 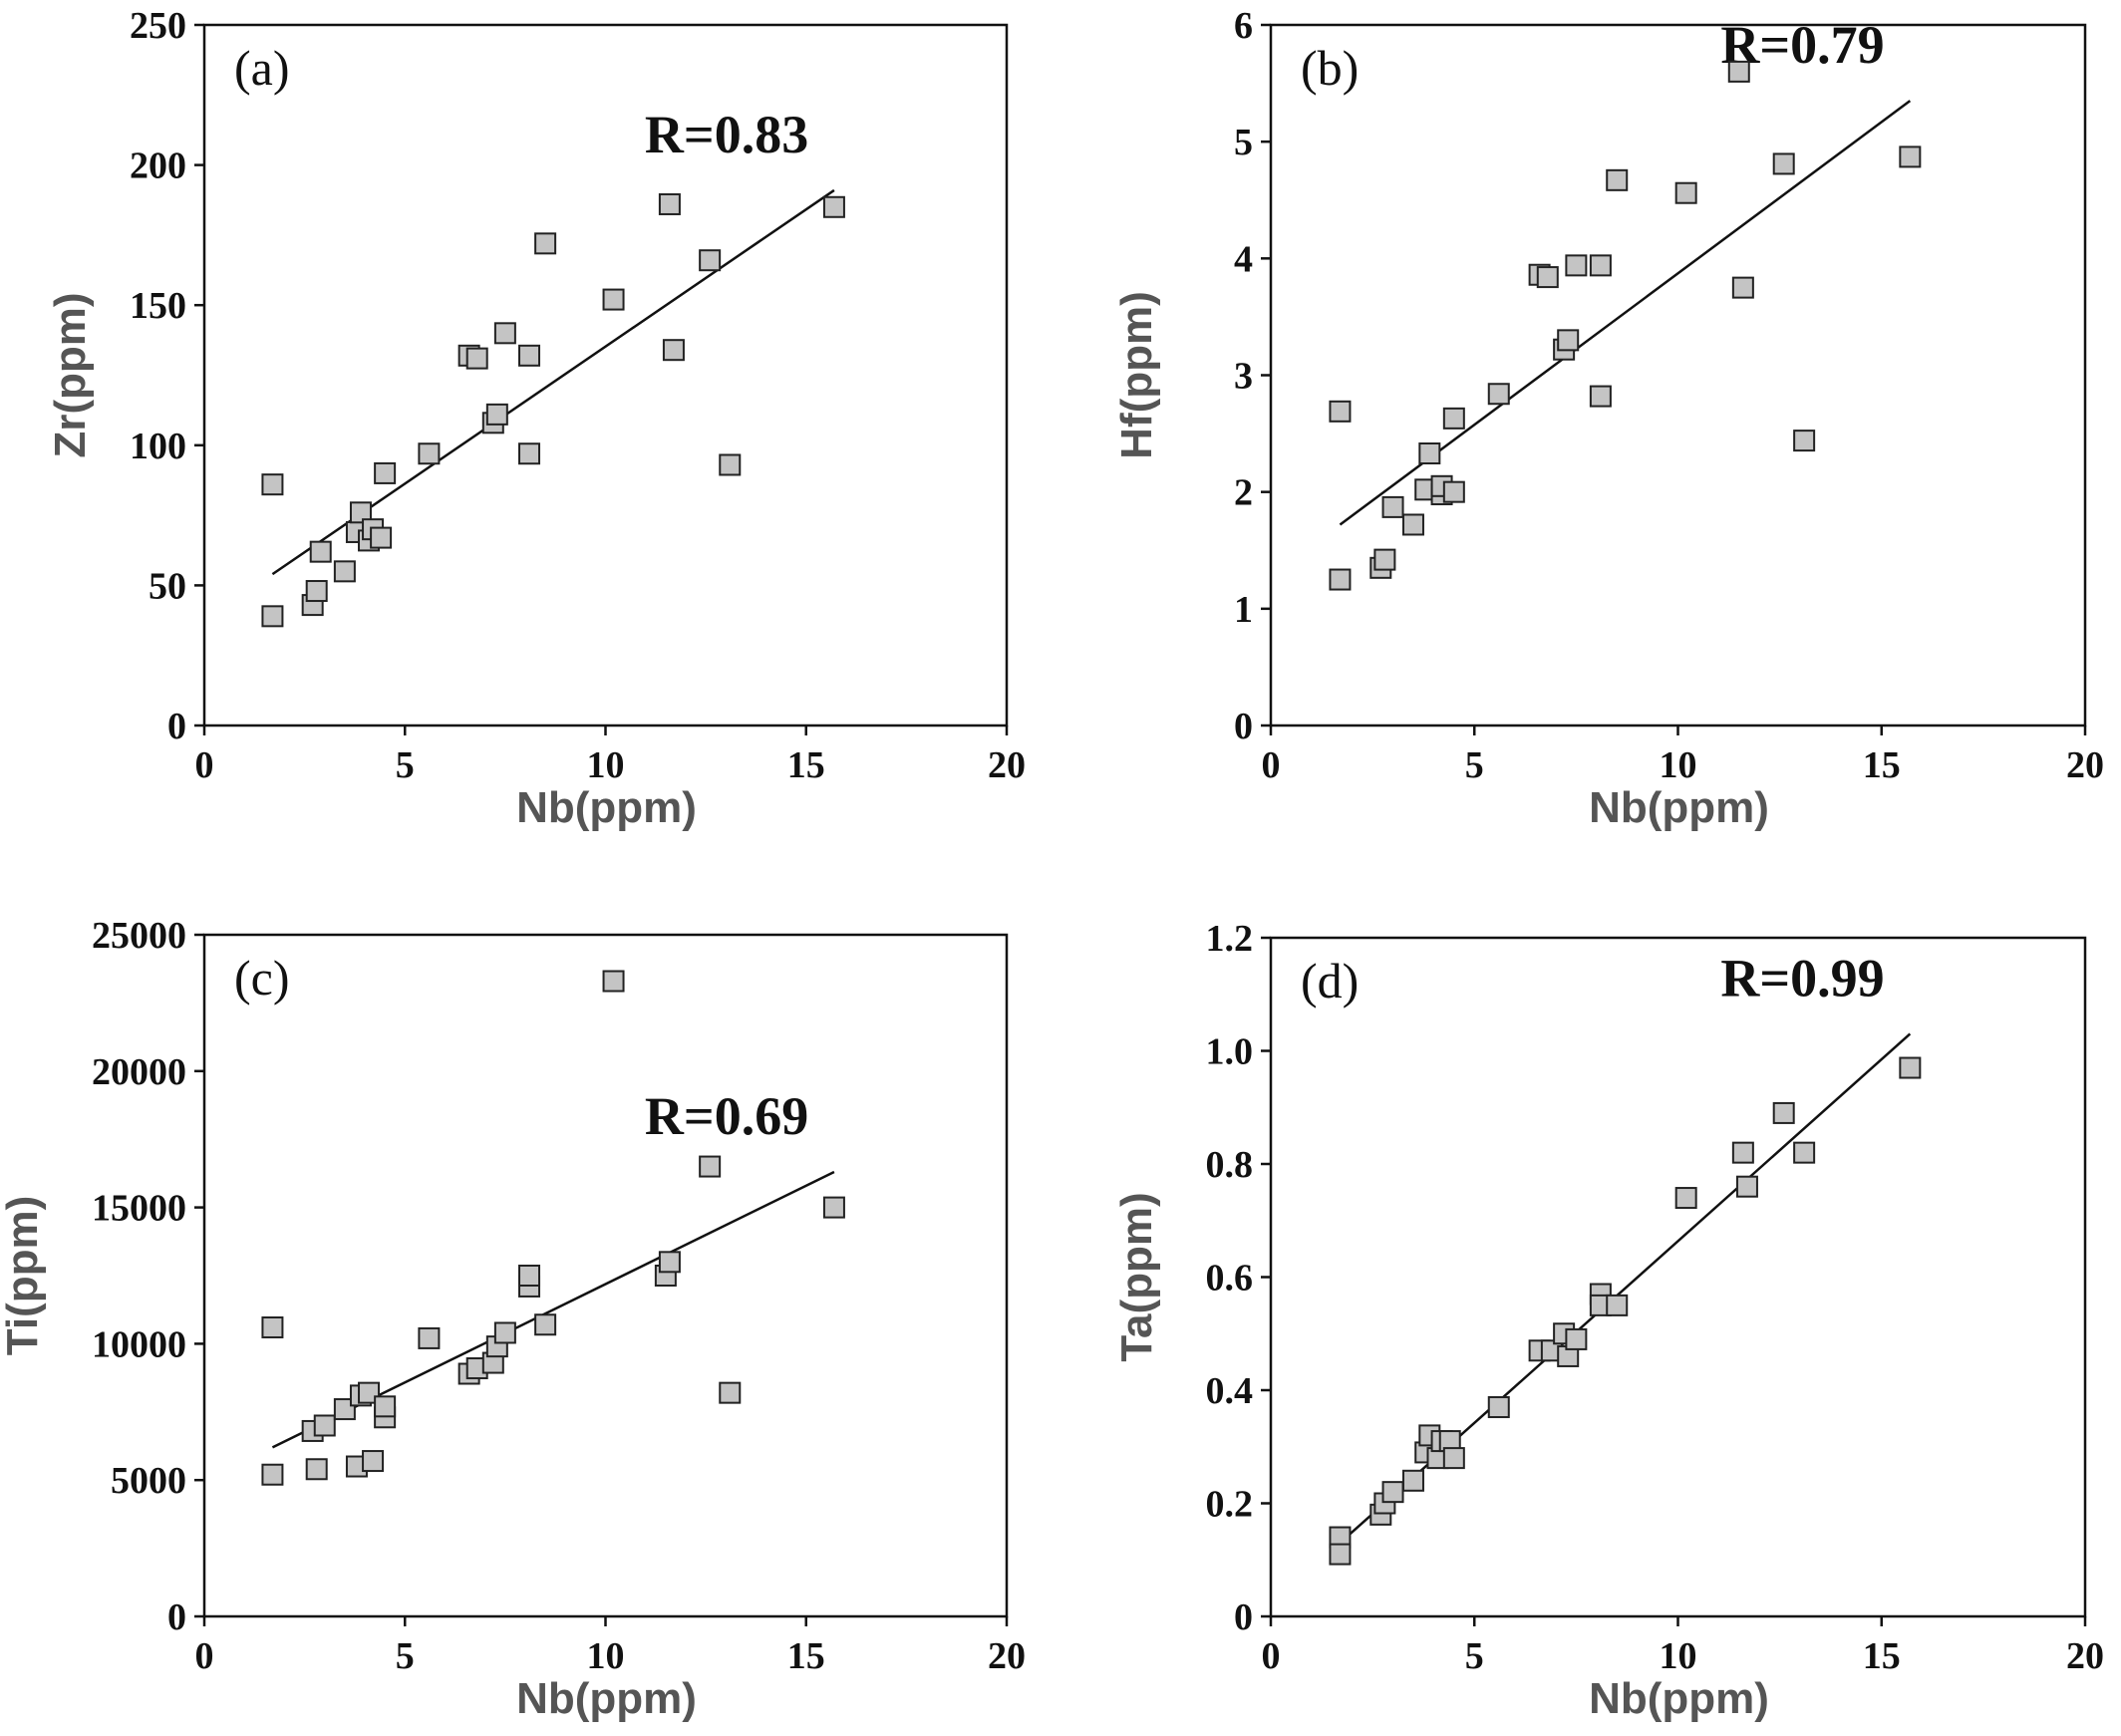 I want to click on y-tick-label: 2, so click(x=1243, y=493).